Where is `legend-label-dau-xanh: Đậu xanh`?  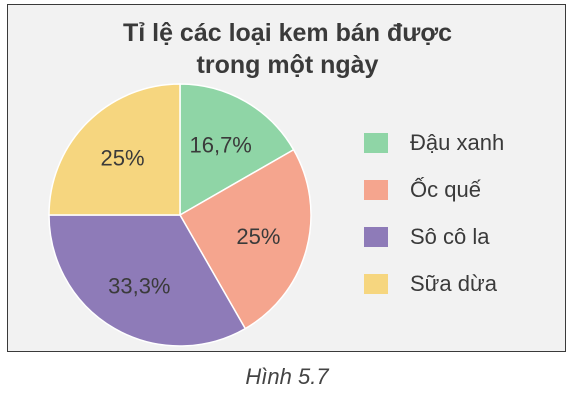
legend-label-dau-xanh: Đậu xanh is located at coordinates (457, 142).